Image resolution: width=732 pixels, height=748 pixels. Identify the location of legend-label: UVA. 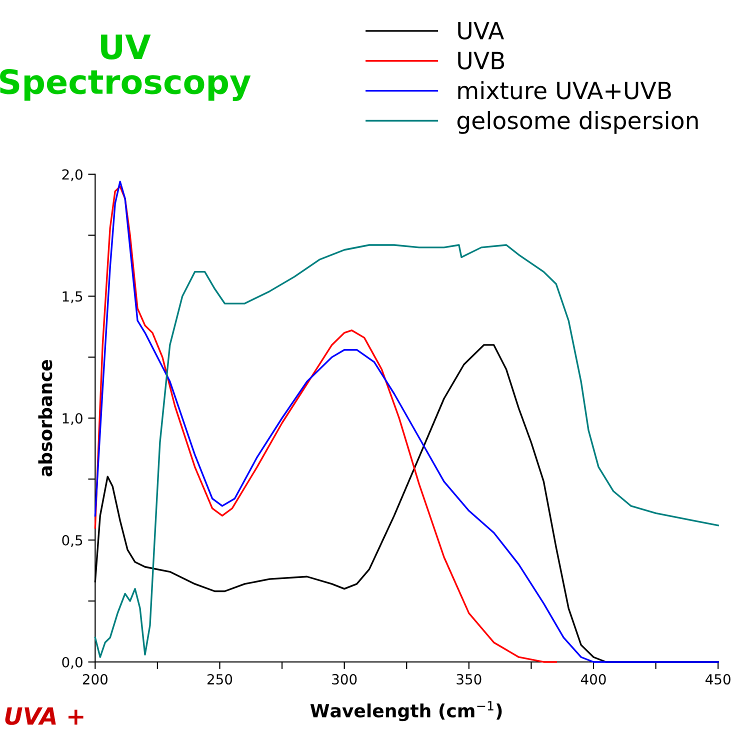
(481, 31).